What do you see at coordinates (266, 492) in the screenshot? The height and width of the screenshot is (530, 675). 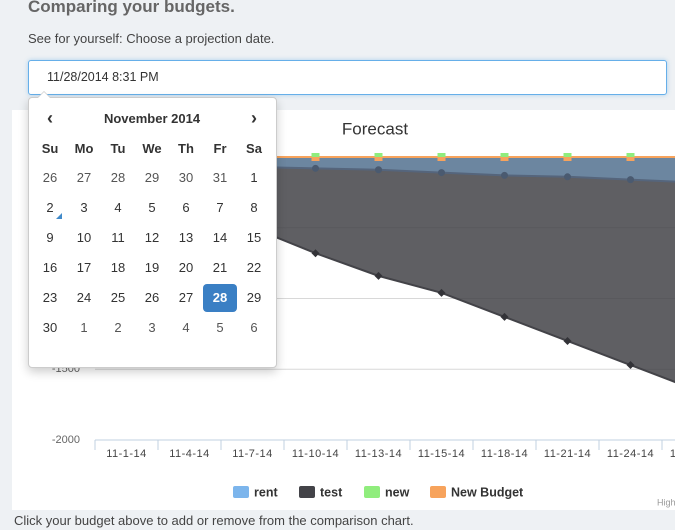 I see `legend-label: rent` at bounding box center [266, 492].